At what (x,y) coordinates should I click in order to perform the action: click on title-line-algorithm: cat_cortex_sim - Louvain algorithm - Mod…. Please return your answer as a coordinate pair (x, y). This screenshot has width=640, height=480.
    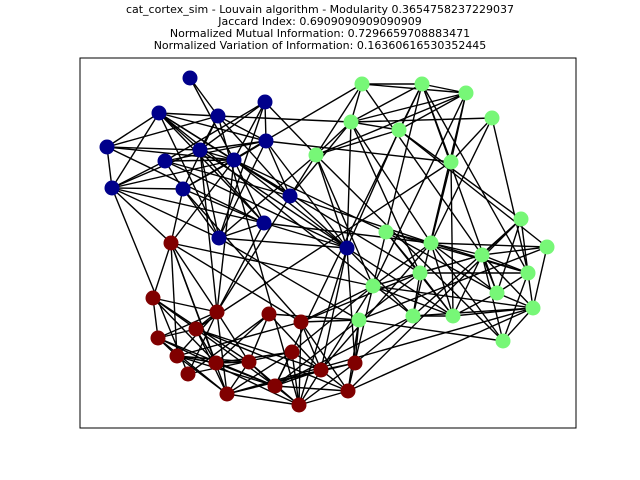
    Looking at the image, I should click on (320, 9).